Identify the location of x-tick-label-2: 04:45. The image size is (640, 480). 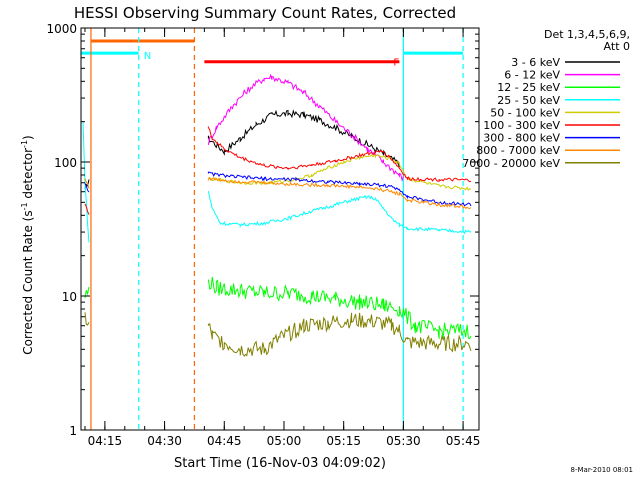
(224, 441).